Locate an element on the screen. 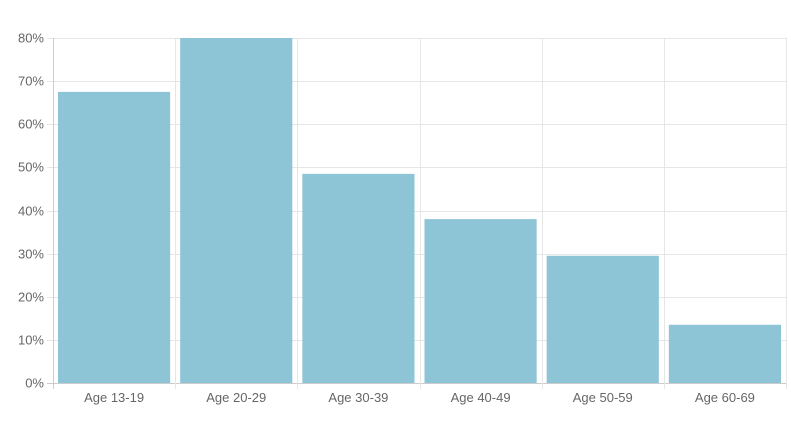  y-tick-label-5: 50% is located at coordinates (31, 167).